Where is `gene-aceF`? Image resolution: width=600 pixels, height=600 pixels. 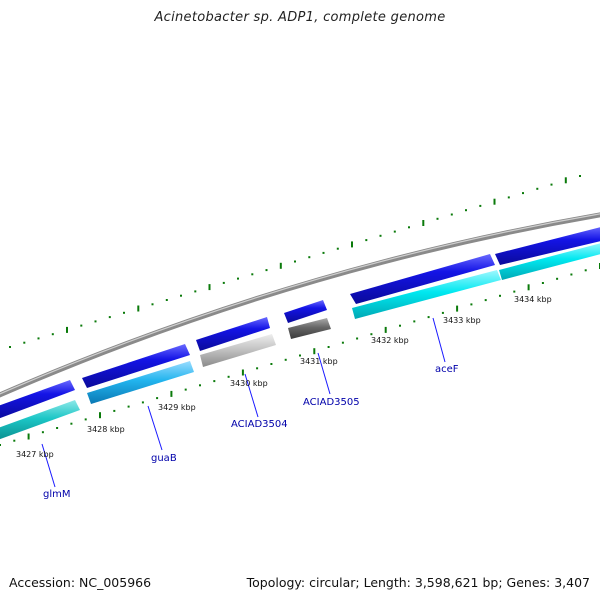 gene-aceF is located at coordinates (426, 294).